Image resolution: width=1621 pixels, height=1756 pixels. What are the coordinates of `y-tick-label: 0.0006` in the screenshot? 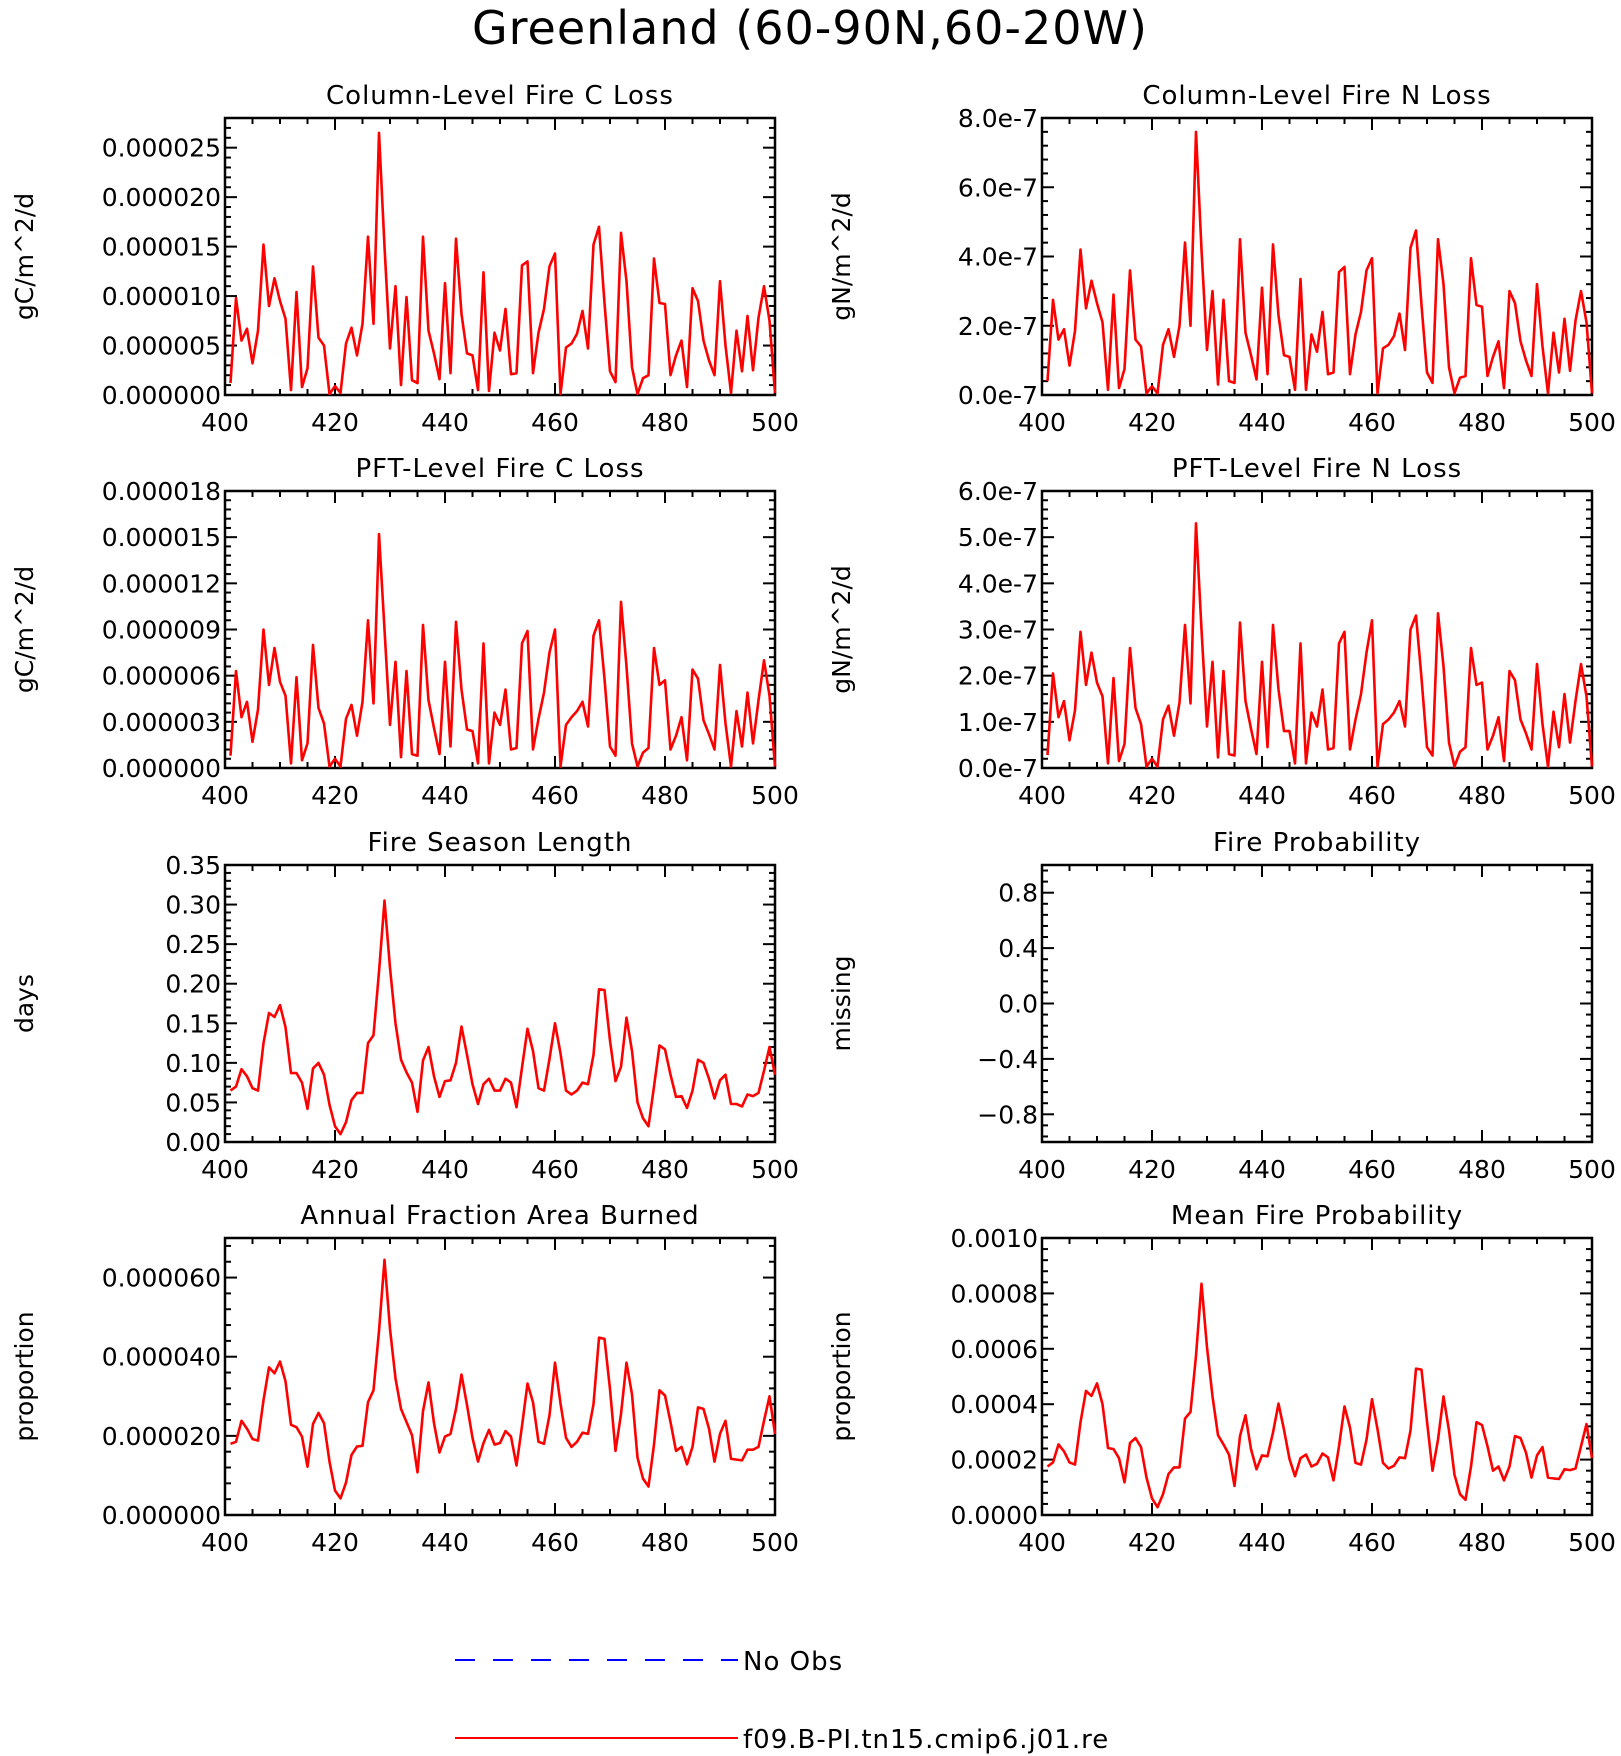 It's located at (994, 1349).